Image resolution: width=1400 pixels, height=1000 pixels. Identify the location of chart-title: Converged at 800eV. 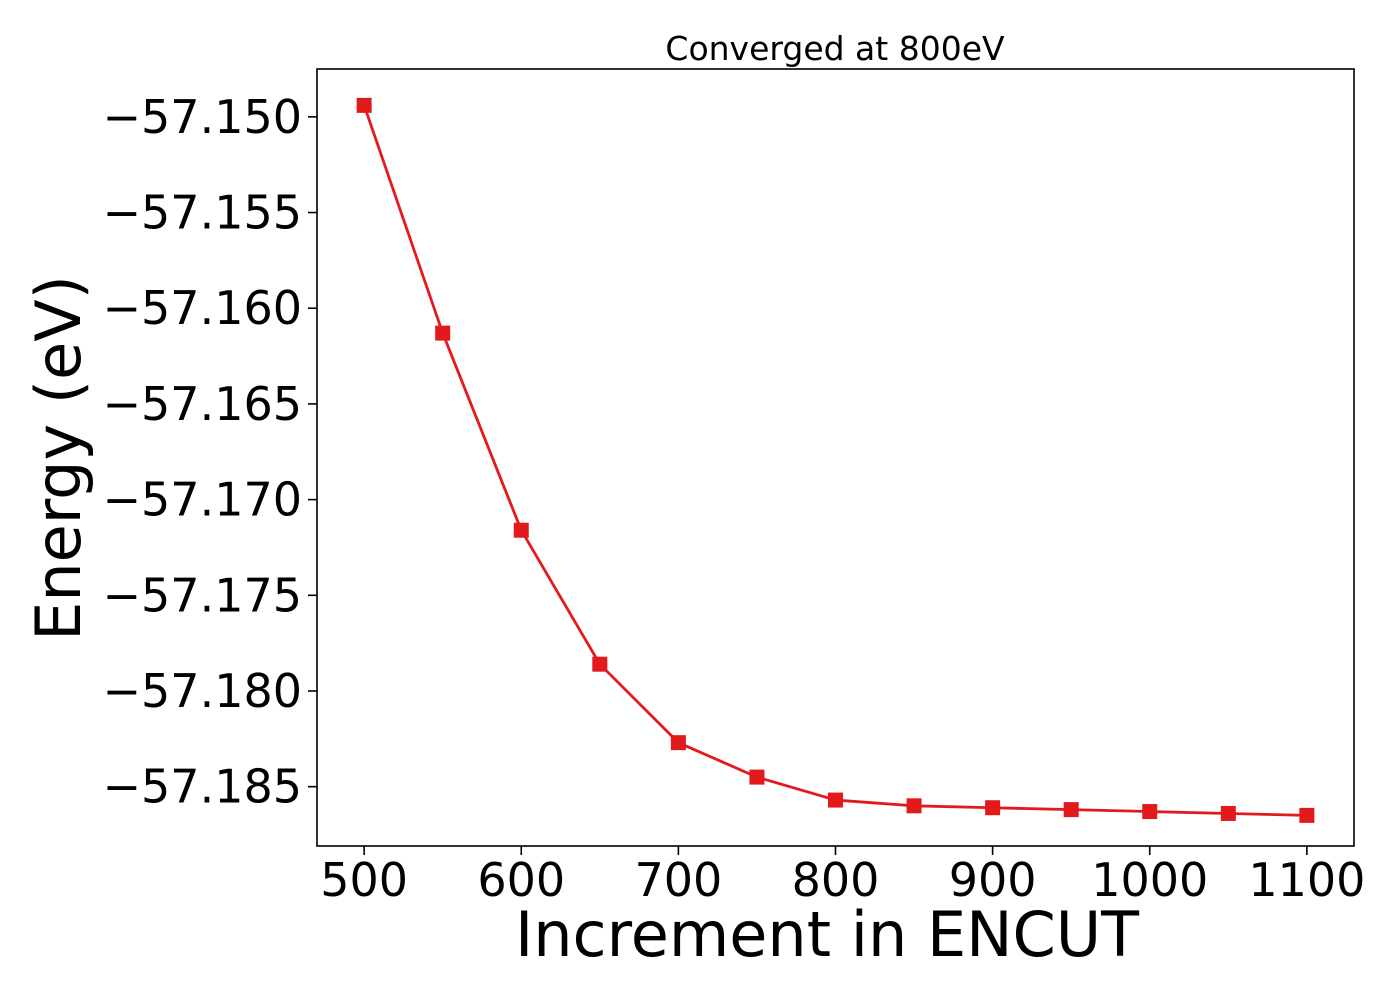
(835, 48).